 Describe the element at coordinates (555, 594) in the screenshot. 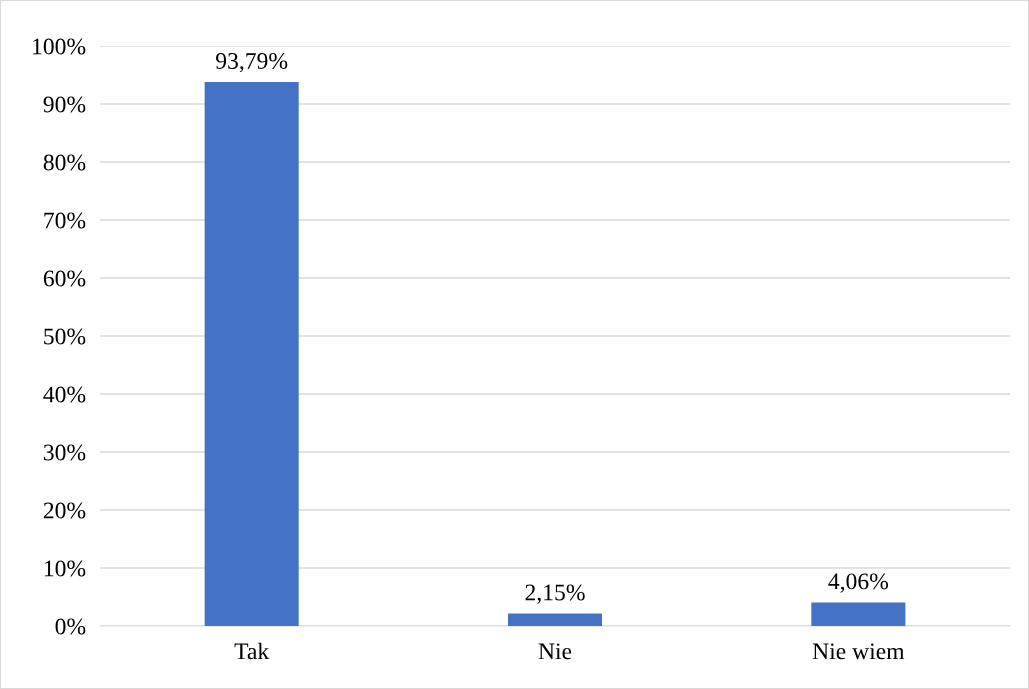

I see `data-label: 2,15%` at that location.